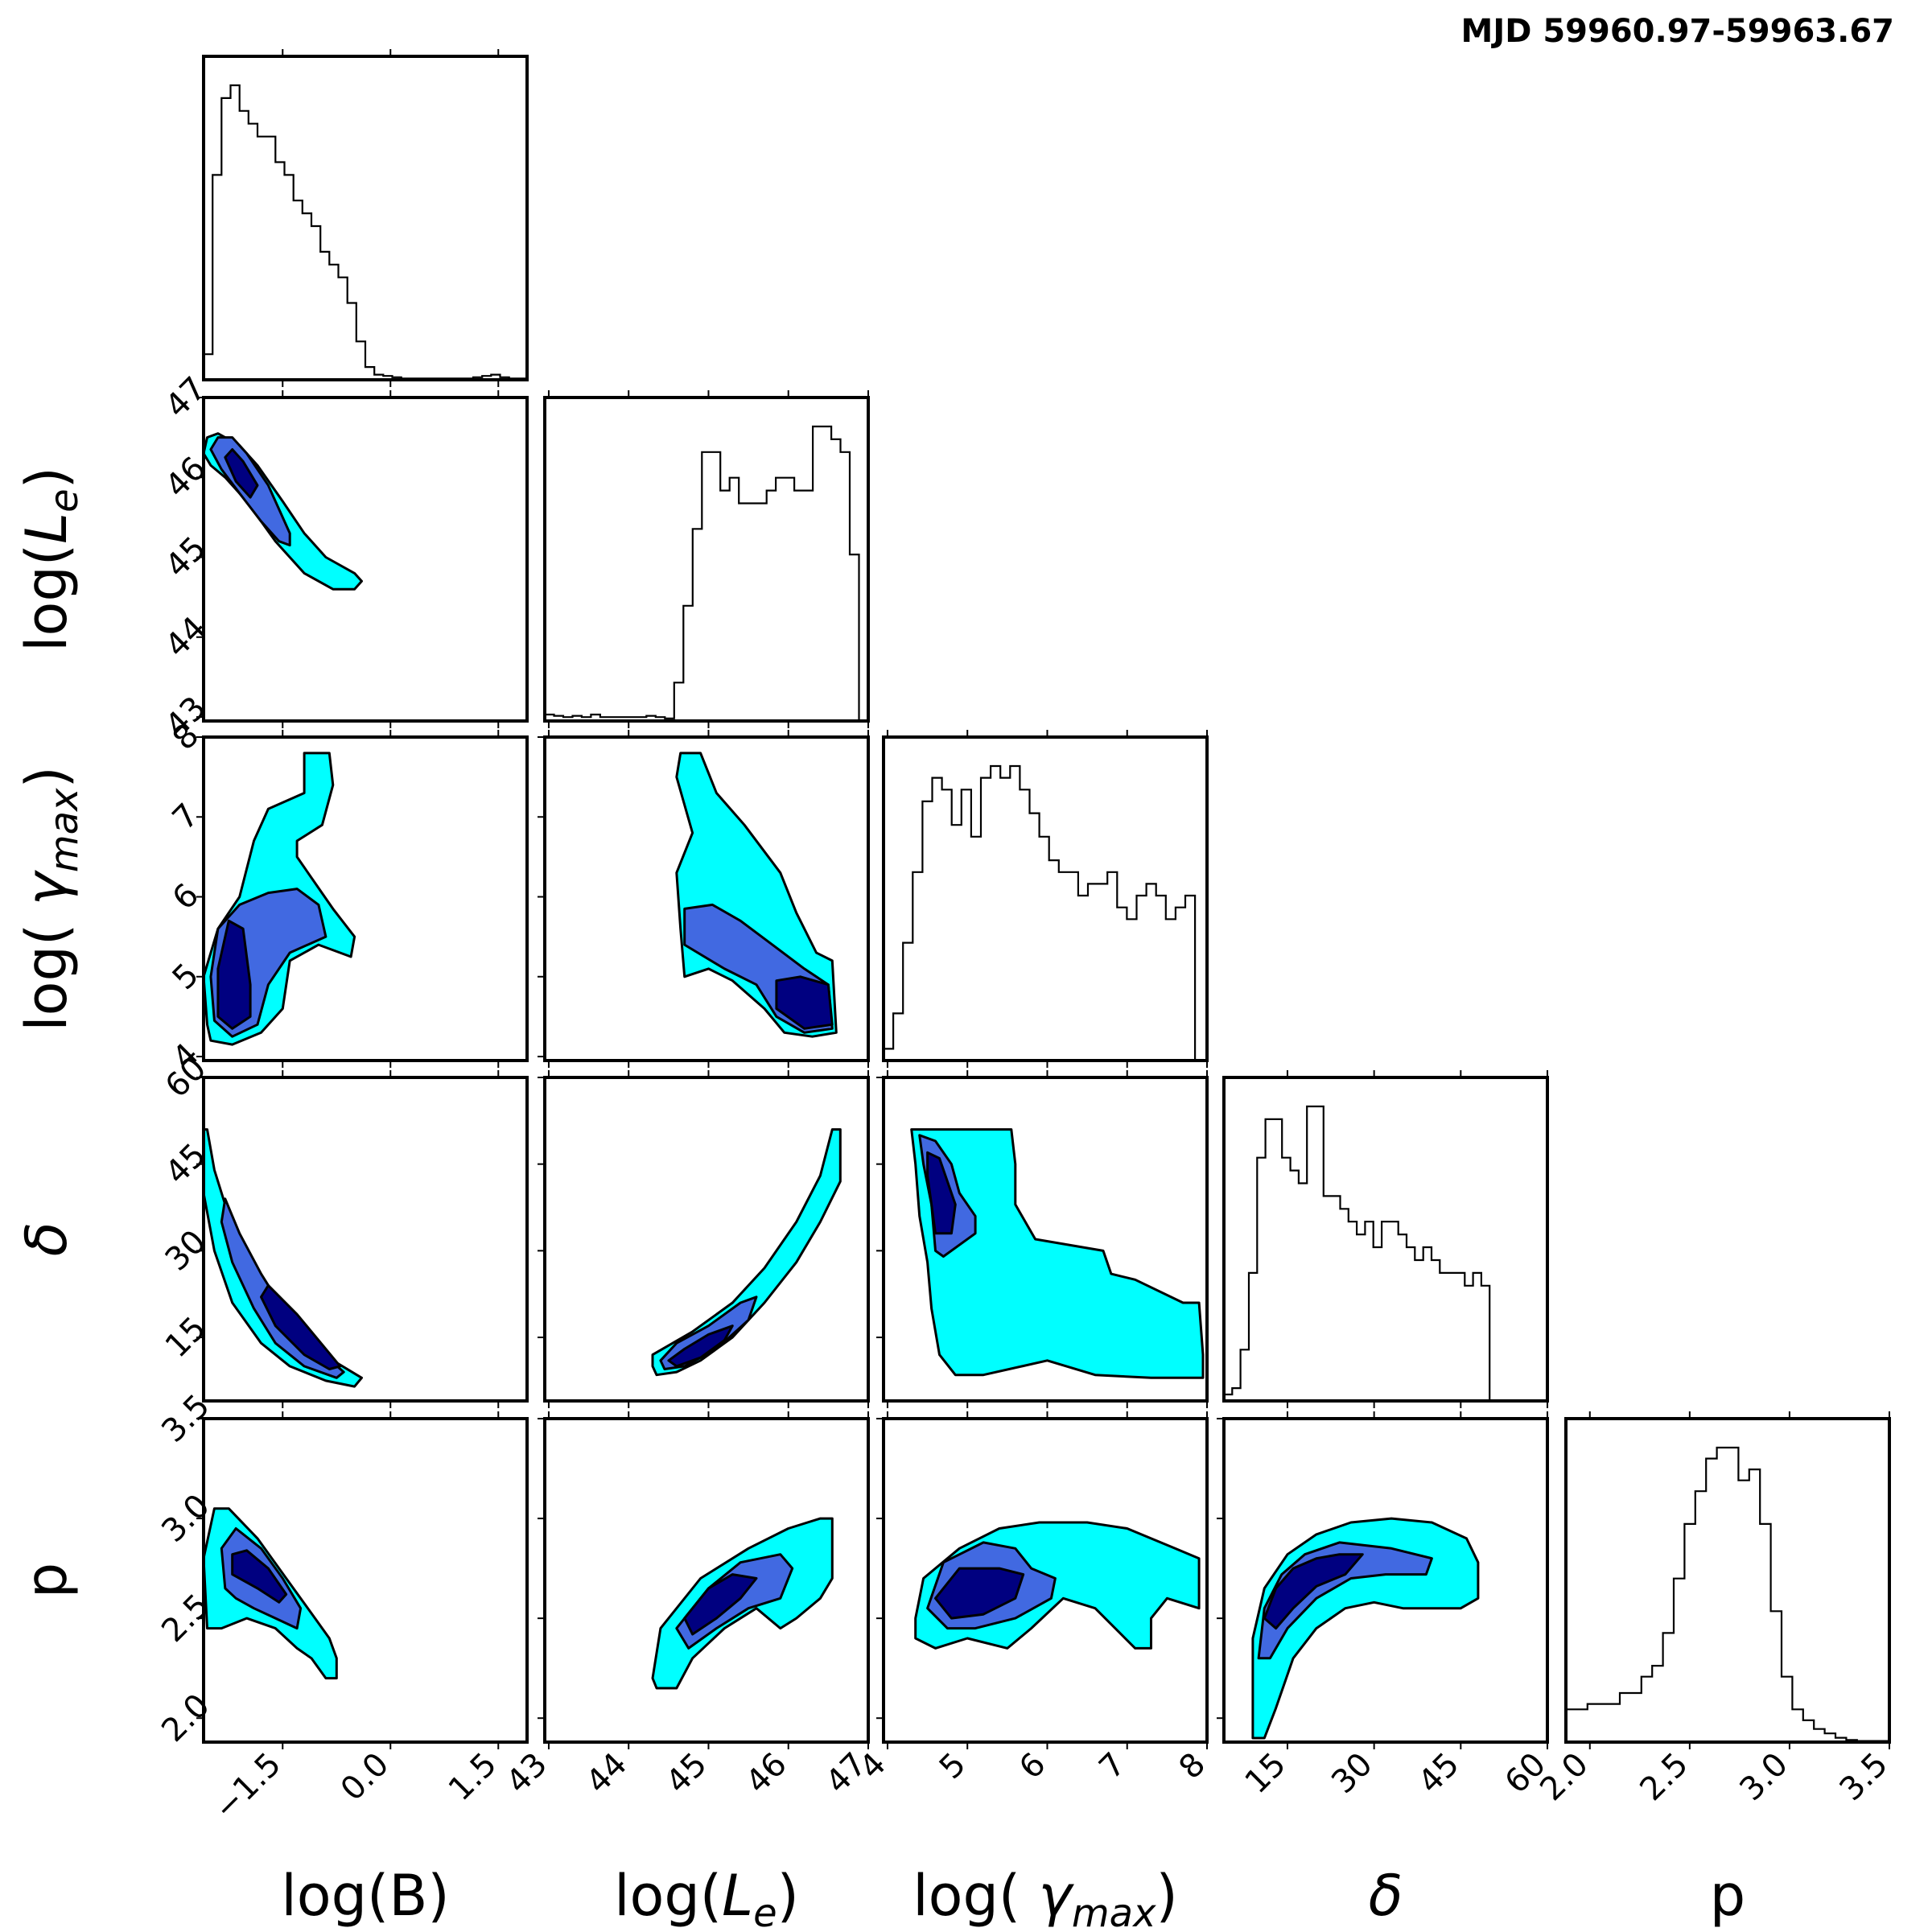 This screenshot has height=1932, width=1928. I want to click on y-tick-label: 2.0, so click(185, 1718).